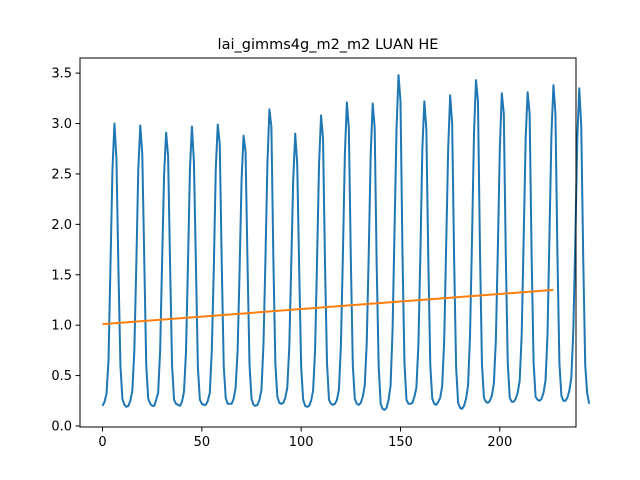 This screenshot has width=640, height=480. What do you see at coordinates (61, 174) in the screenshot?
I see `y-tick-label: 2.5` at bounding box center [61, 174].